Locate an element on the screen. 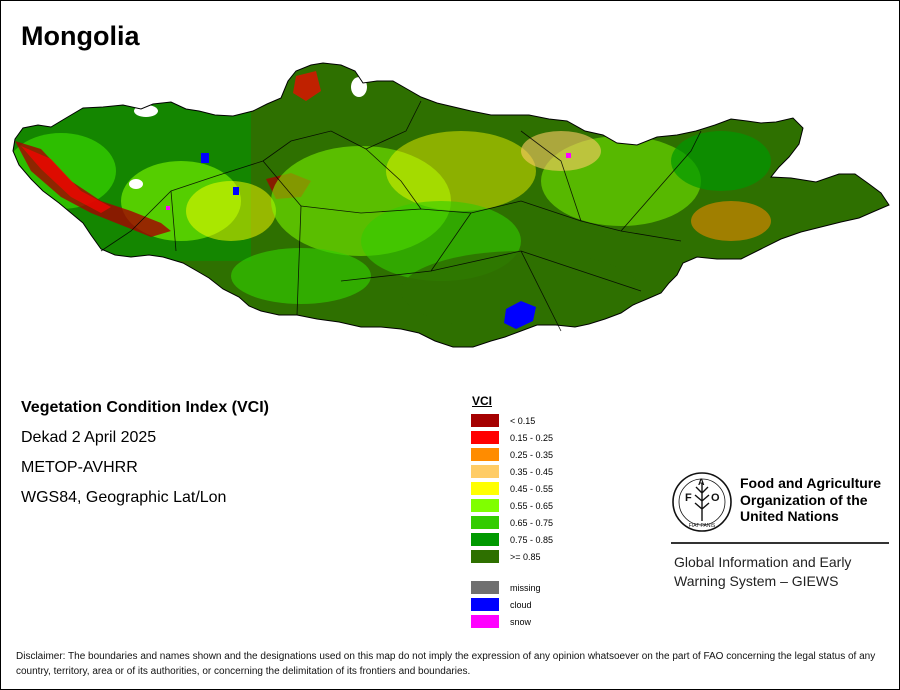 The width and height of the screenshot is (900, 690). legend-item: < 0.15 is located at coordinates (512, 420).